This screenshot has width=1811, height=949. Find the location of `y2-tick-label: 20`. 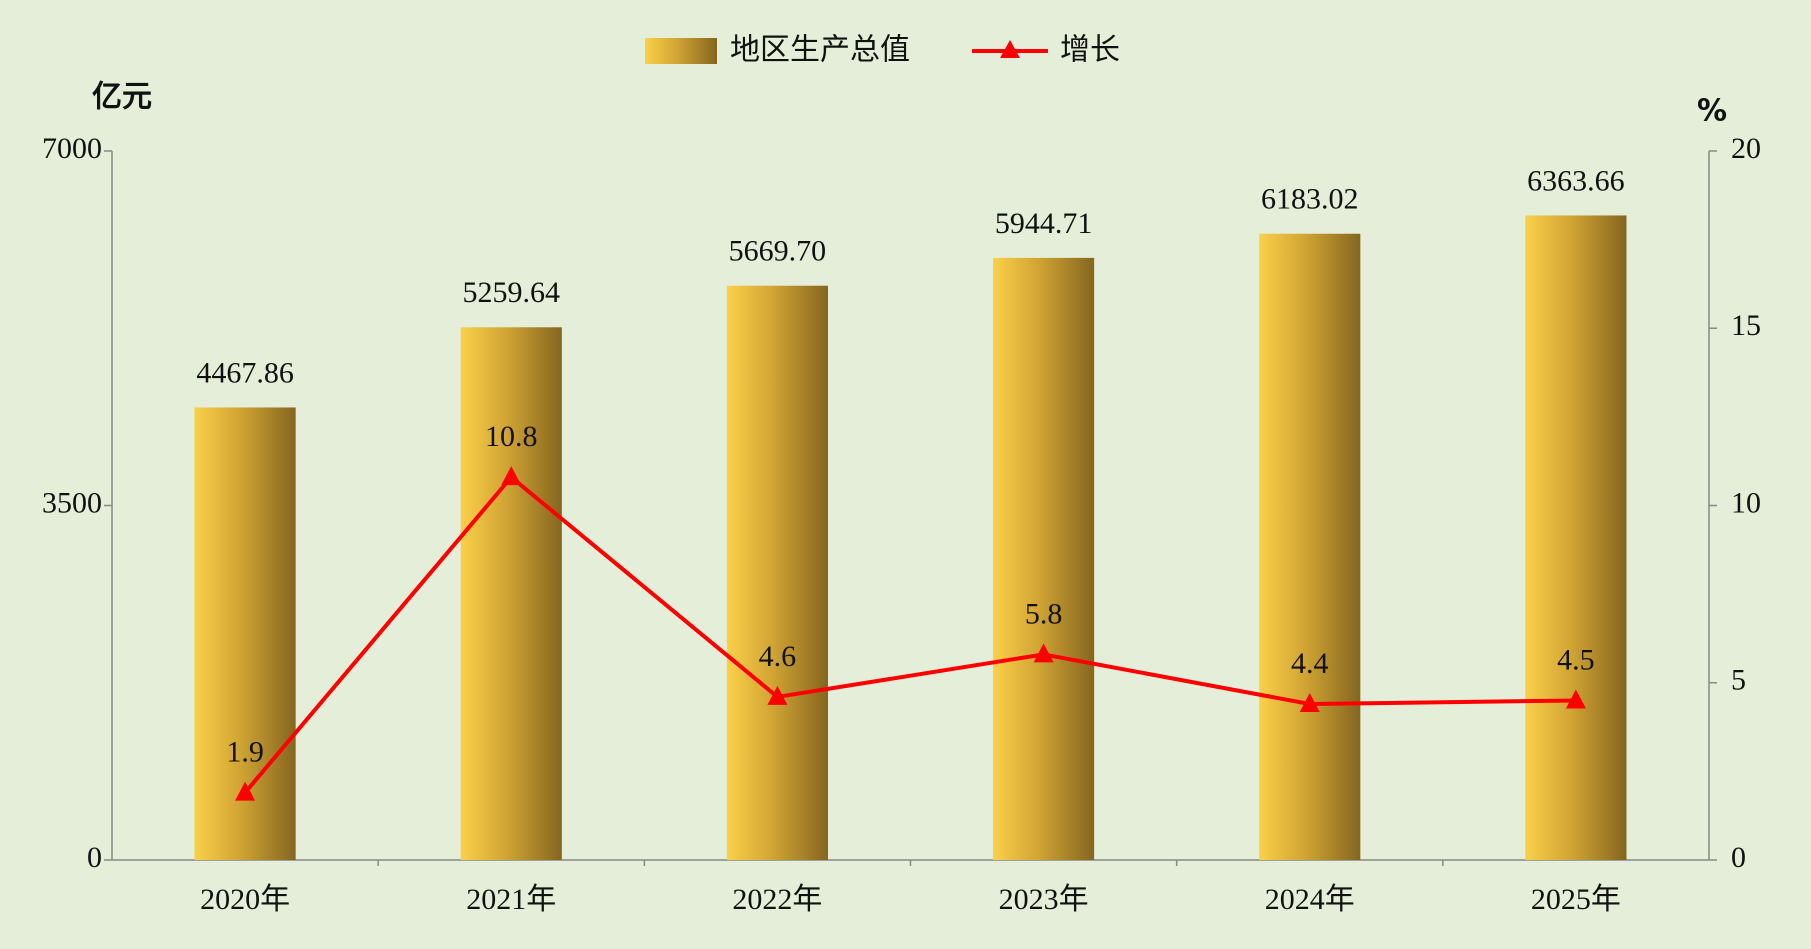

y2-tick-label: 20 is located at coordinates (1746, 148).